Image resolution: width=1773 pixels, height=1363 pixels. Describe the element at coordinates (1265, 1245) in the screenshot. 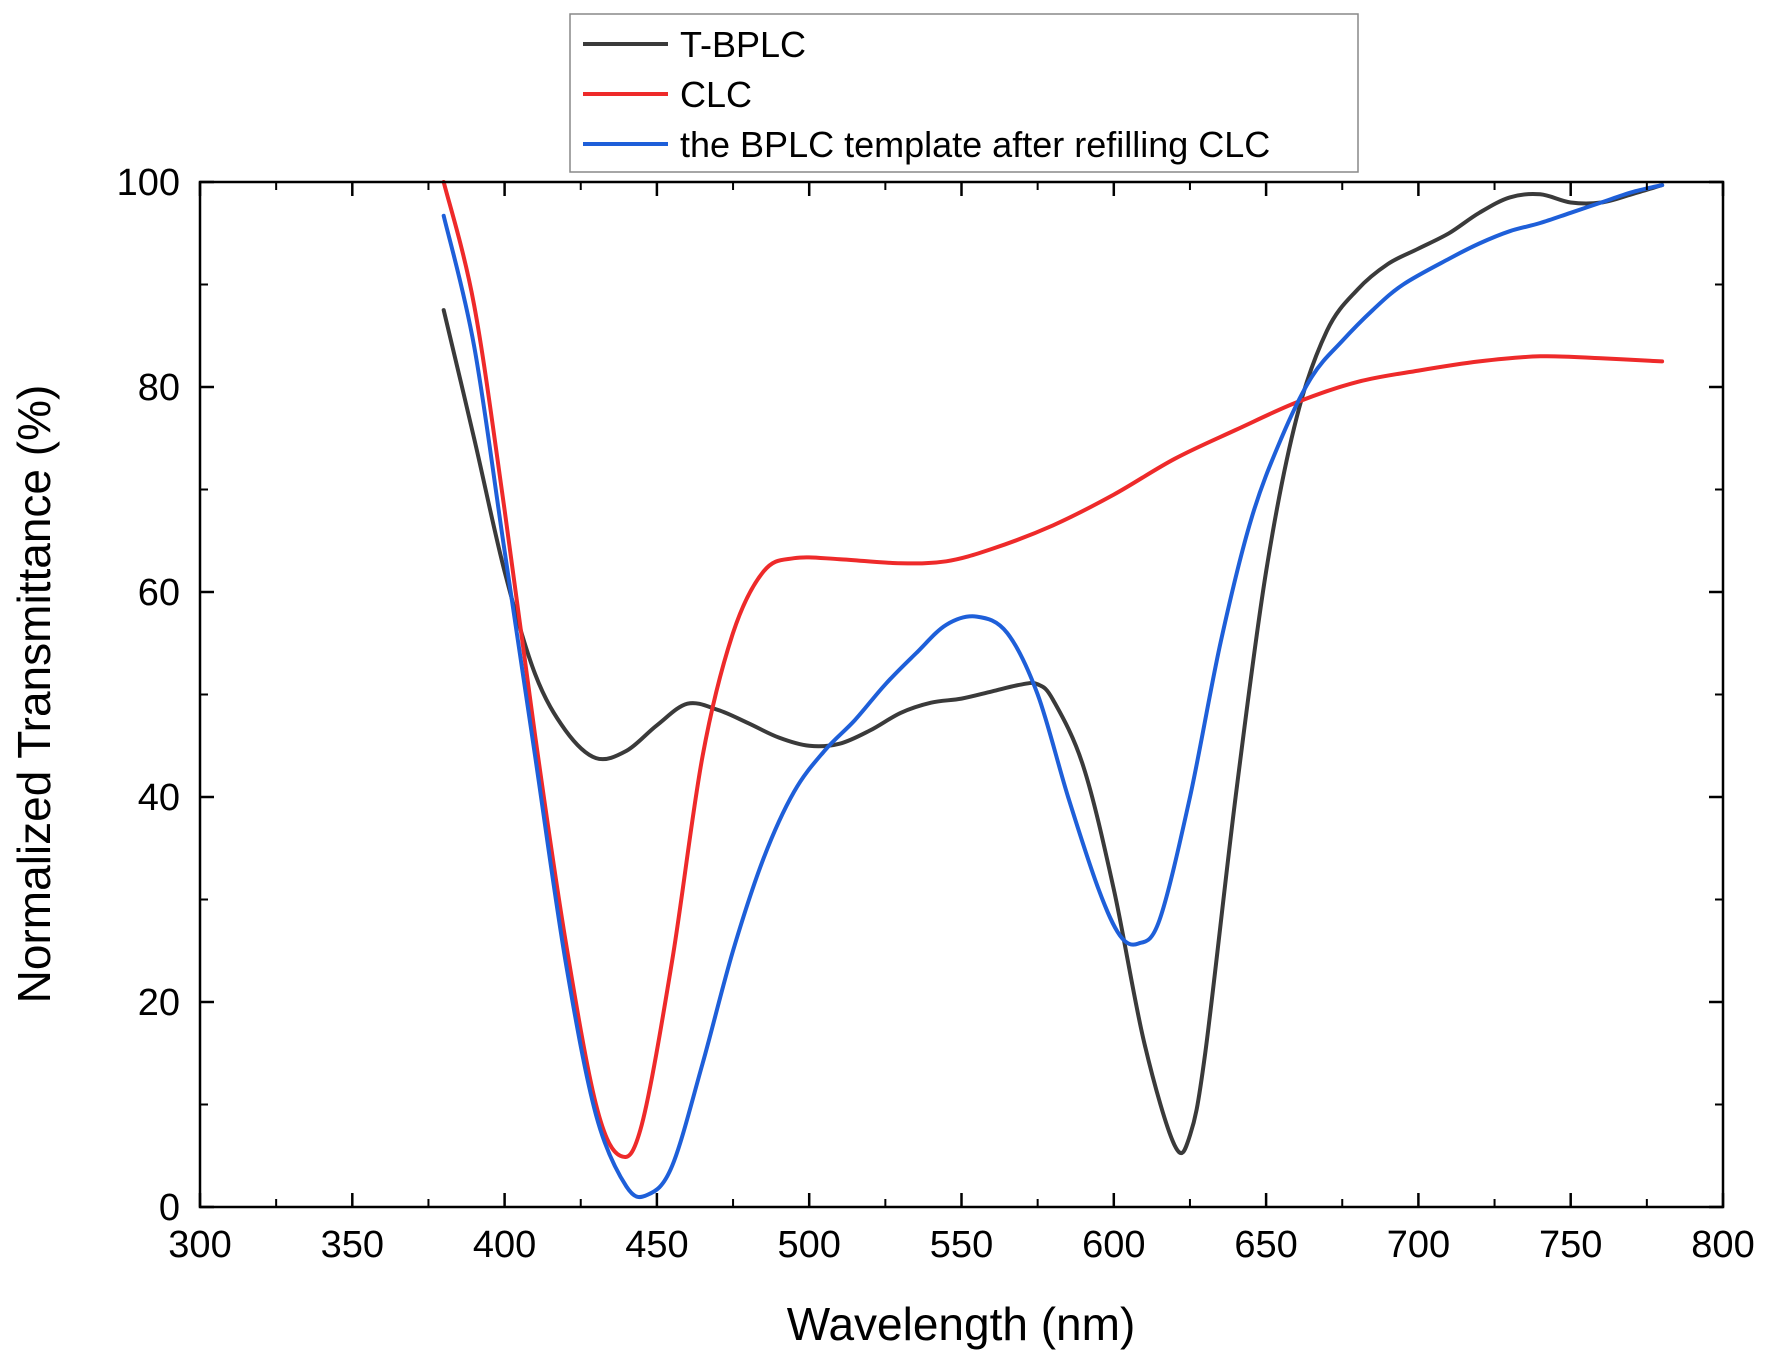

I see `x-tick-label: 650` at that location.